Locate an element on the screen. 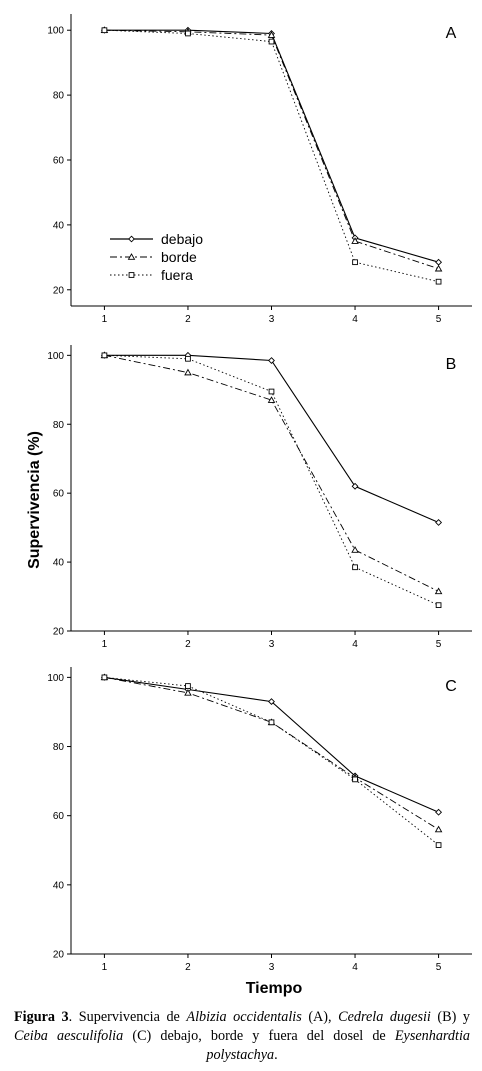  legend-label-debajo: debajo is located at coordinates (182, 239).